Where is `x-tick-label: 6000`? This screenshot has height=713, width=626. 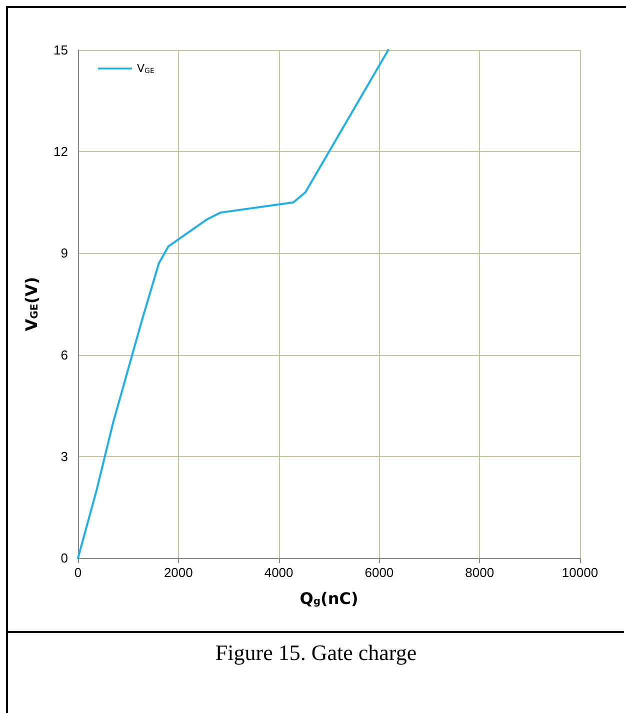 x-tick-label: 6000 is located at coordinates (379, 572).